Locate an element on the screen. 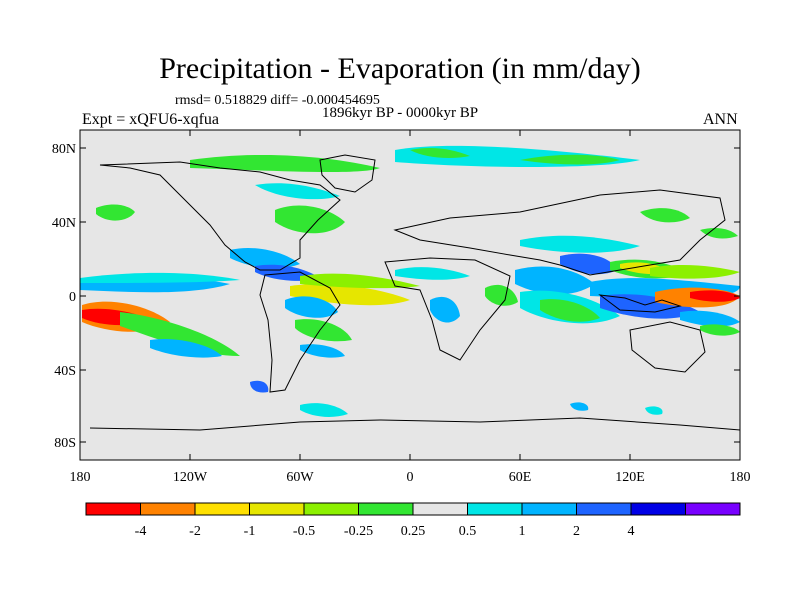  lon-tick-label: 0 is located at coordinates (410, 477).